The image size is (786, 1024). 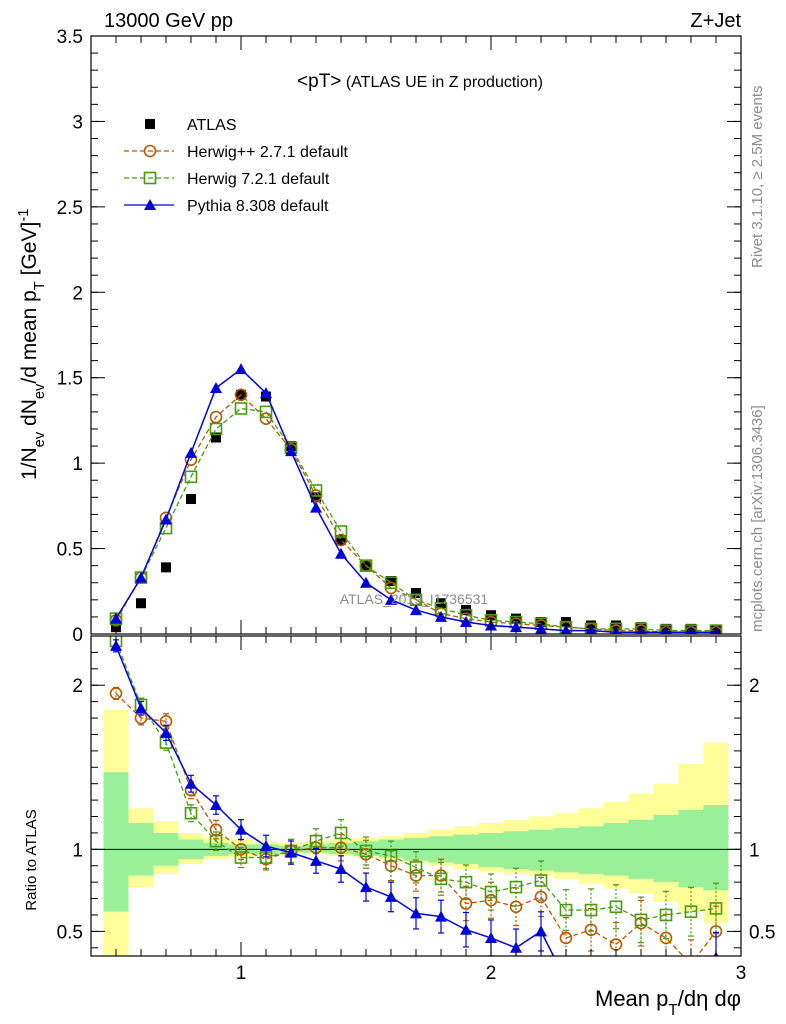 What do you see at coordinates (762, 932) in the screenshot?
I see `ratio-y-tick-label-right: 0.5` at bounding box center [762, 932].